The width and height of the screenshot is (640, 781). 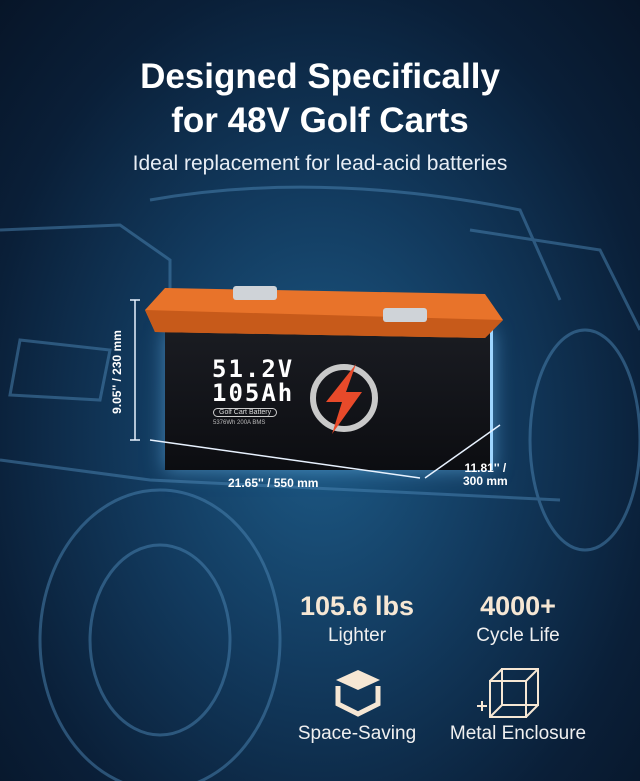 What do you see at coordinates (324, 312) in the screenshot?
I see `battery-lid` at bounding box center [324, 312].